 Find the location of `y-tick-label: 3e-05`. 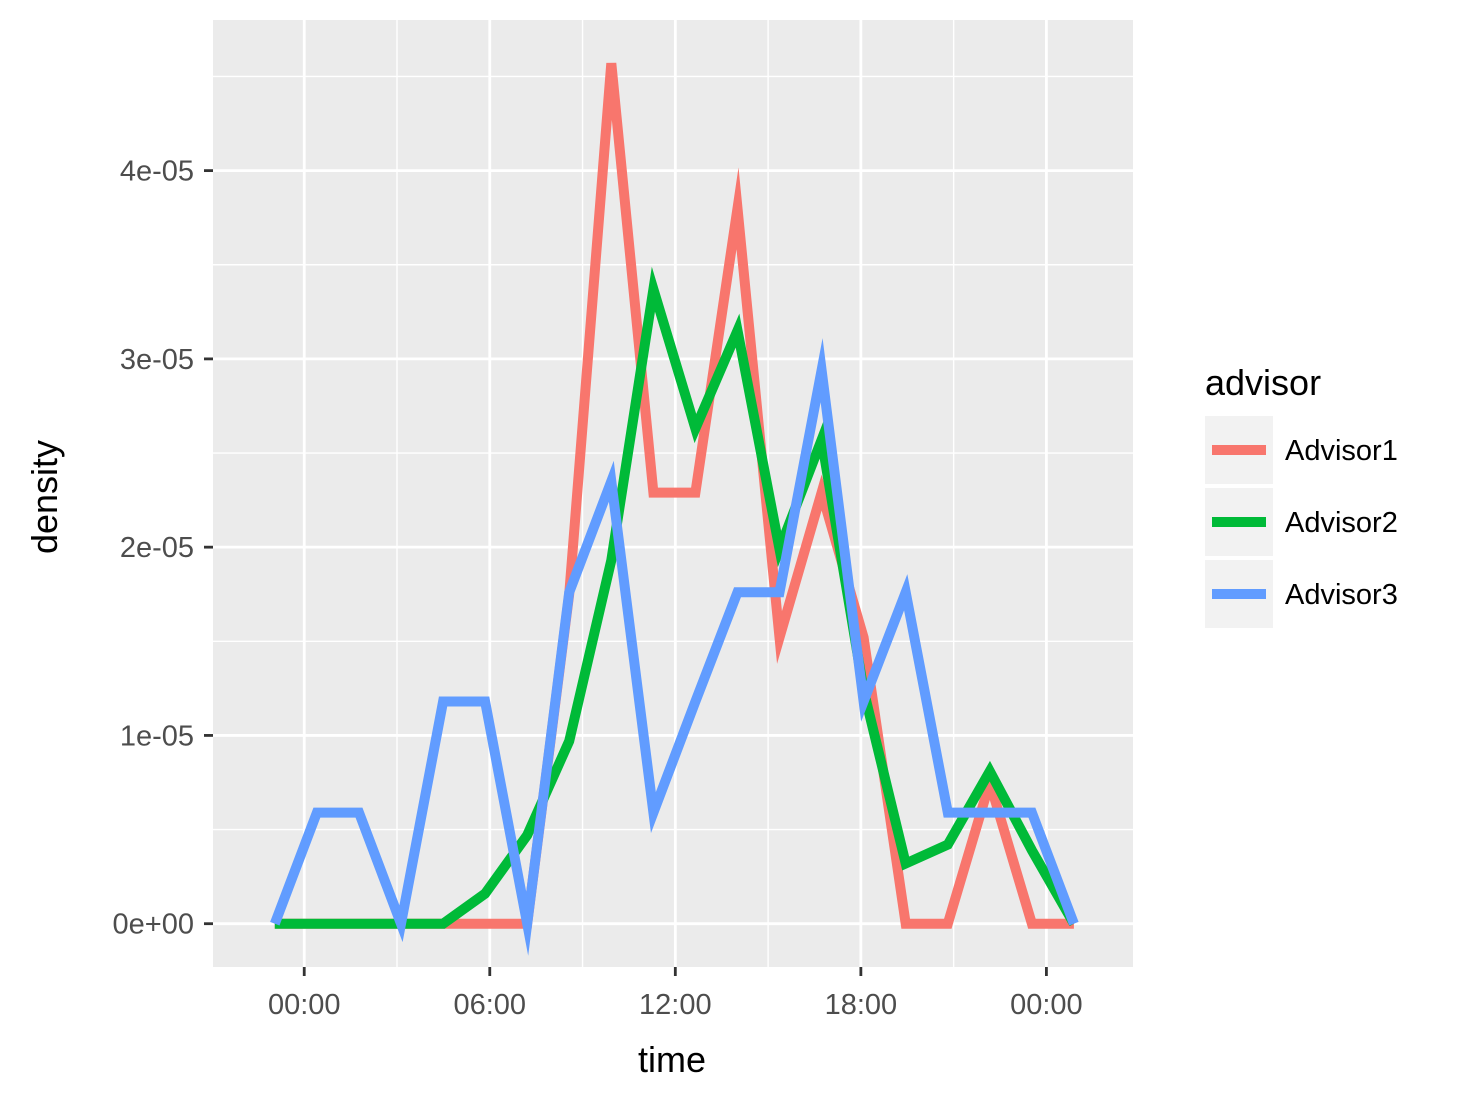

y-tick-label: 3e-05 is located at coordinates (157, 360).